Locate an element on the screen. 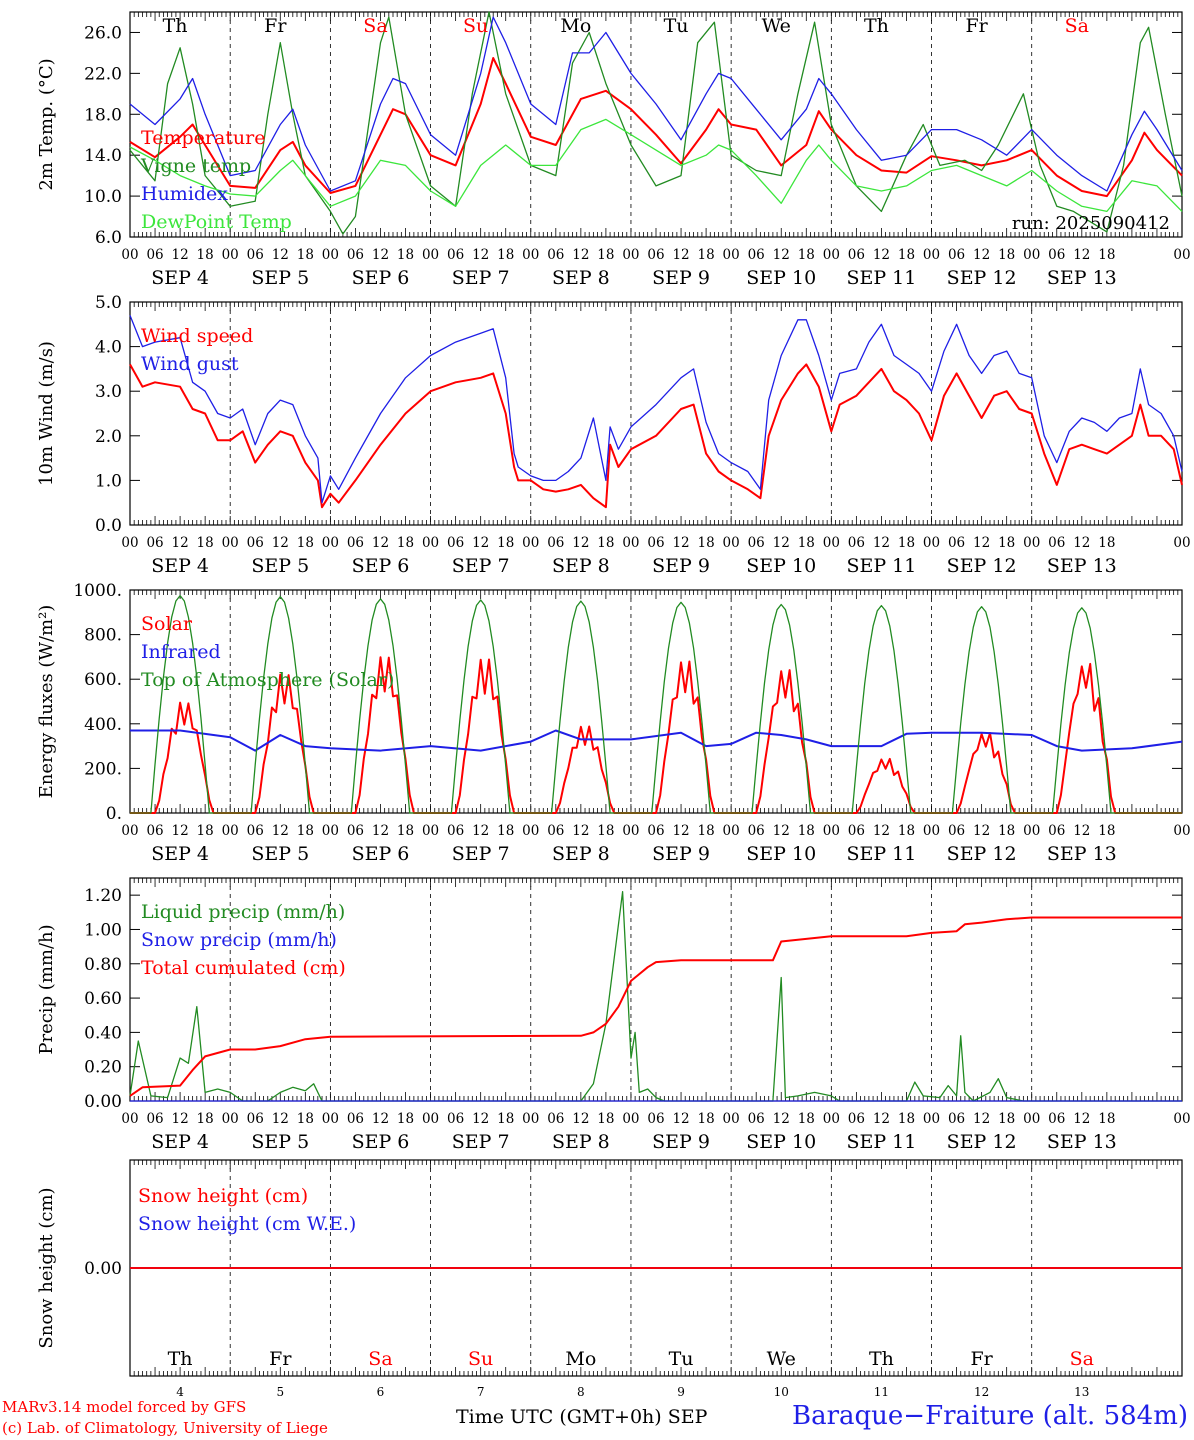 The width and height of the screenshot is (1194, 1440). day-number-label: 4 is located at coordinates (180, 1392).